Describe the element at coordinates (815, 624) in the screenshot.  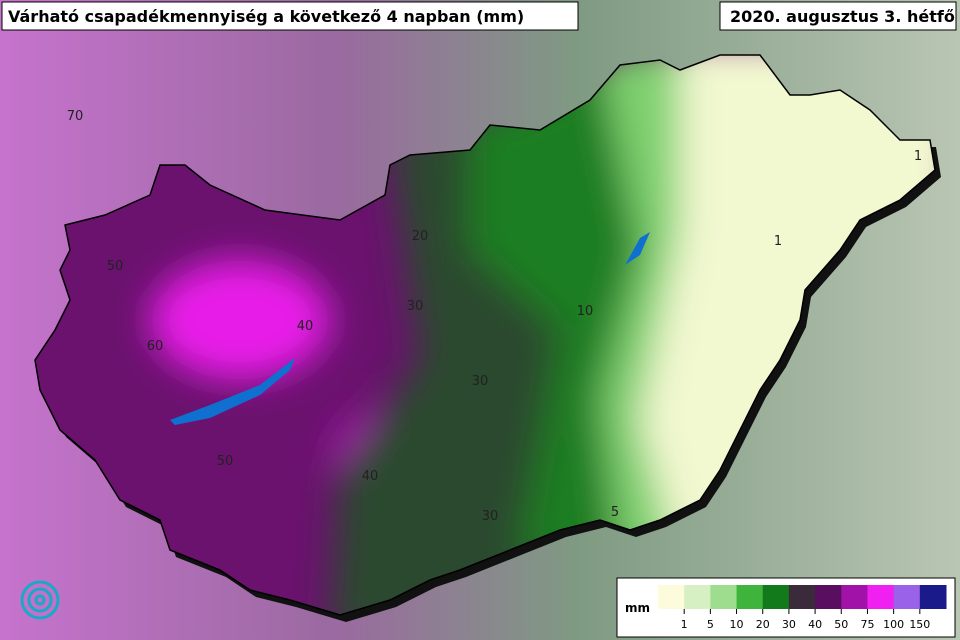
I see `legend-label: 40` at that location.